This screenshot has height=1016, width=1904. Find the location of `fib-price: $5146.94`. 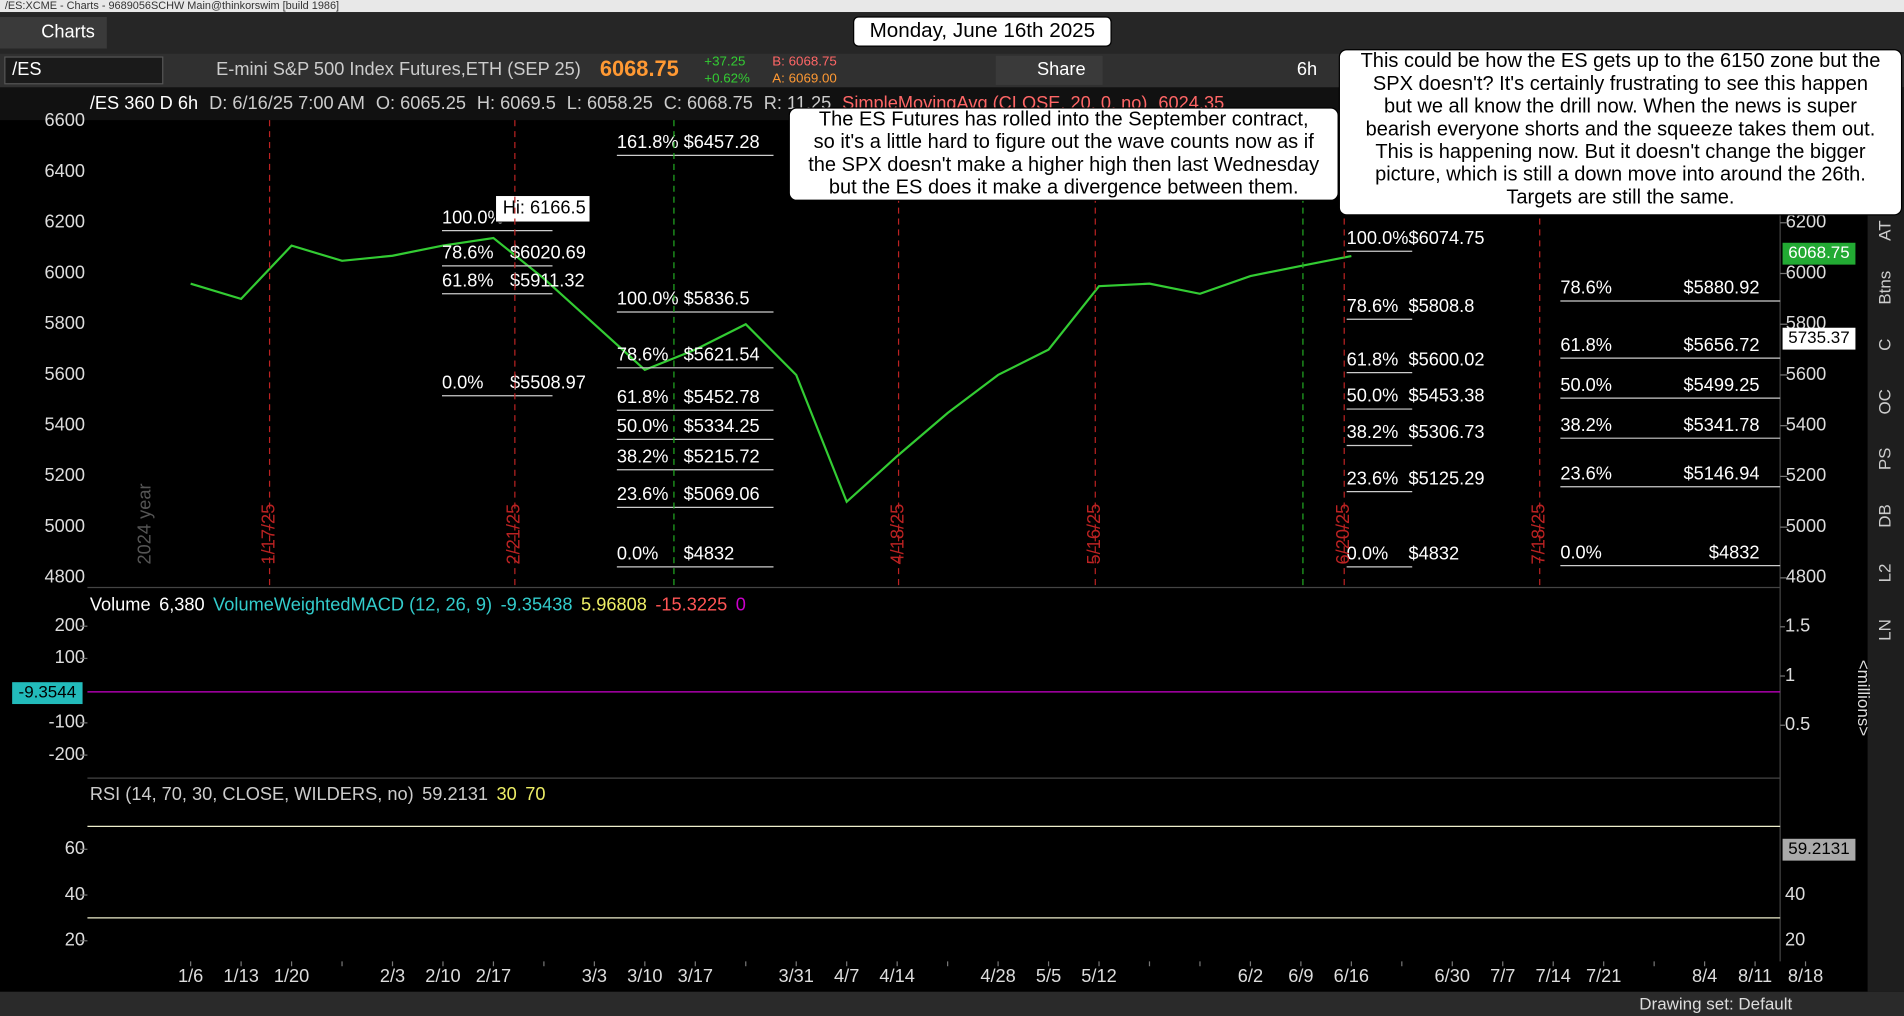

fib-price: $5146.94 is located at coordinates (1722, 473).